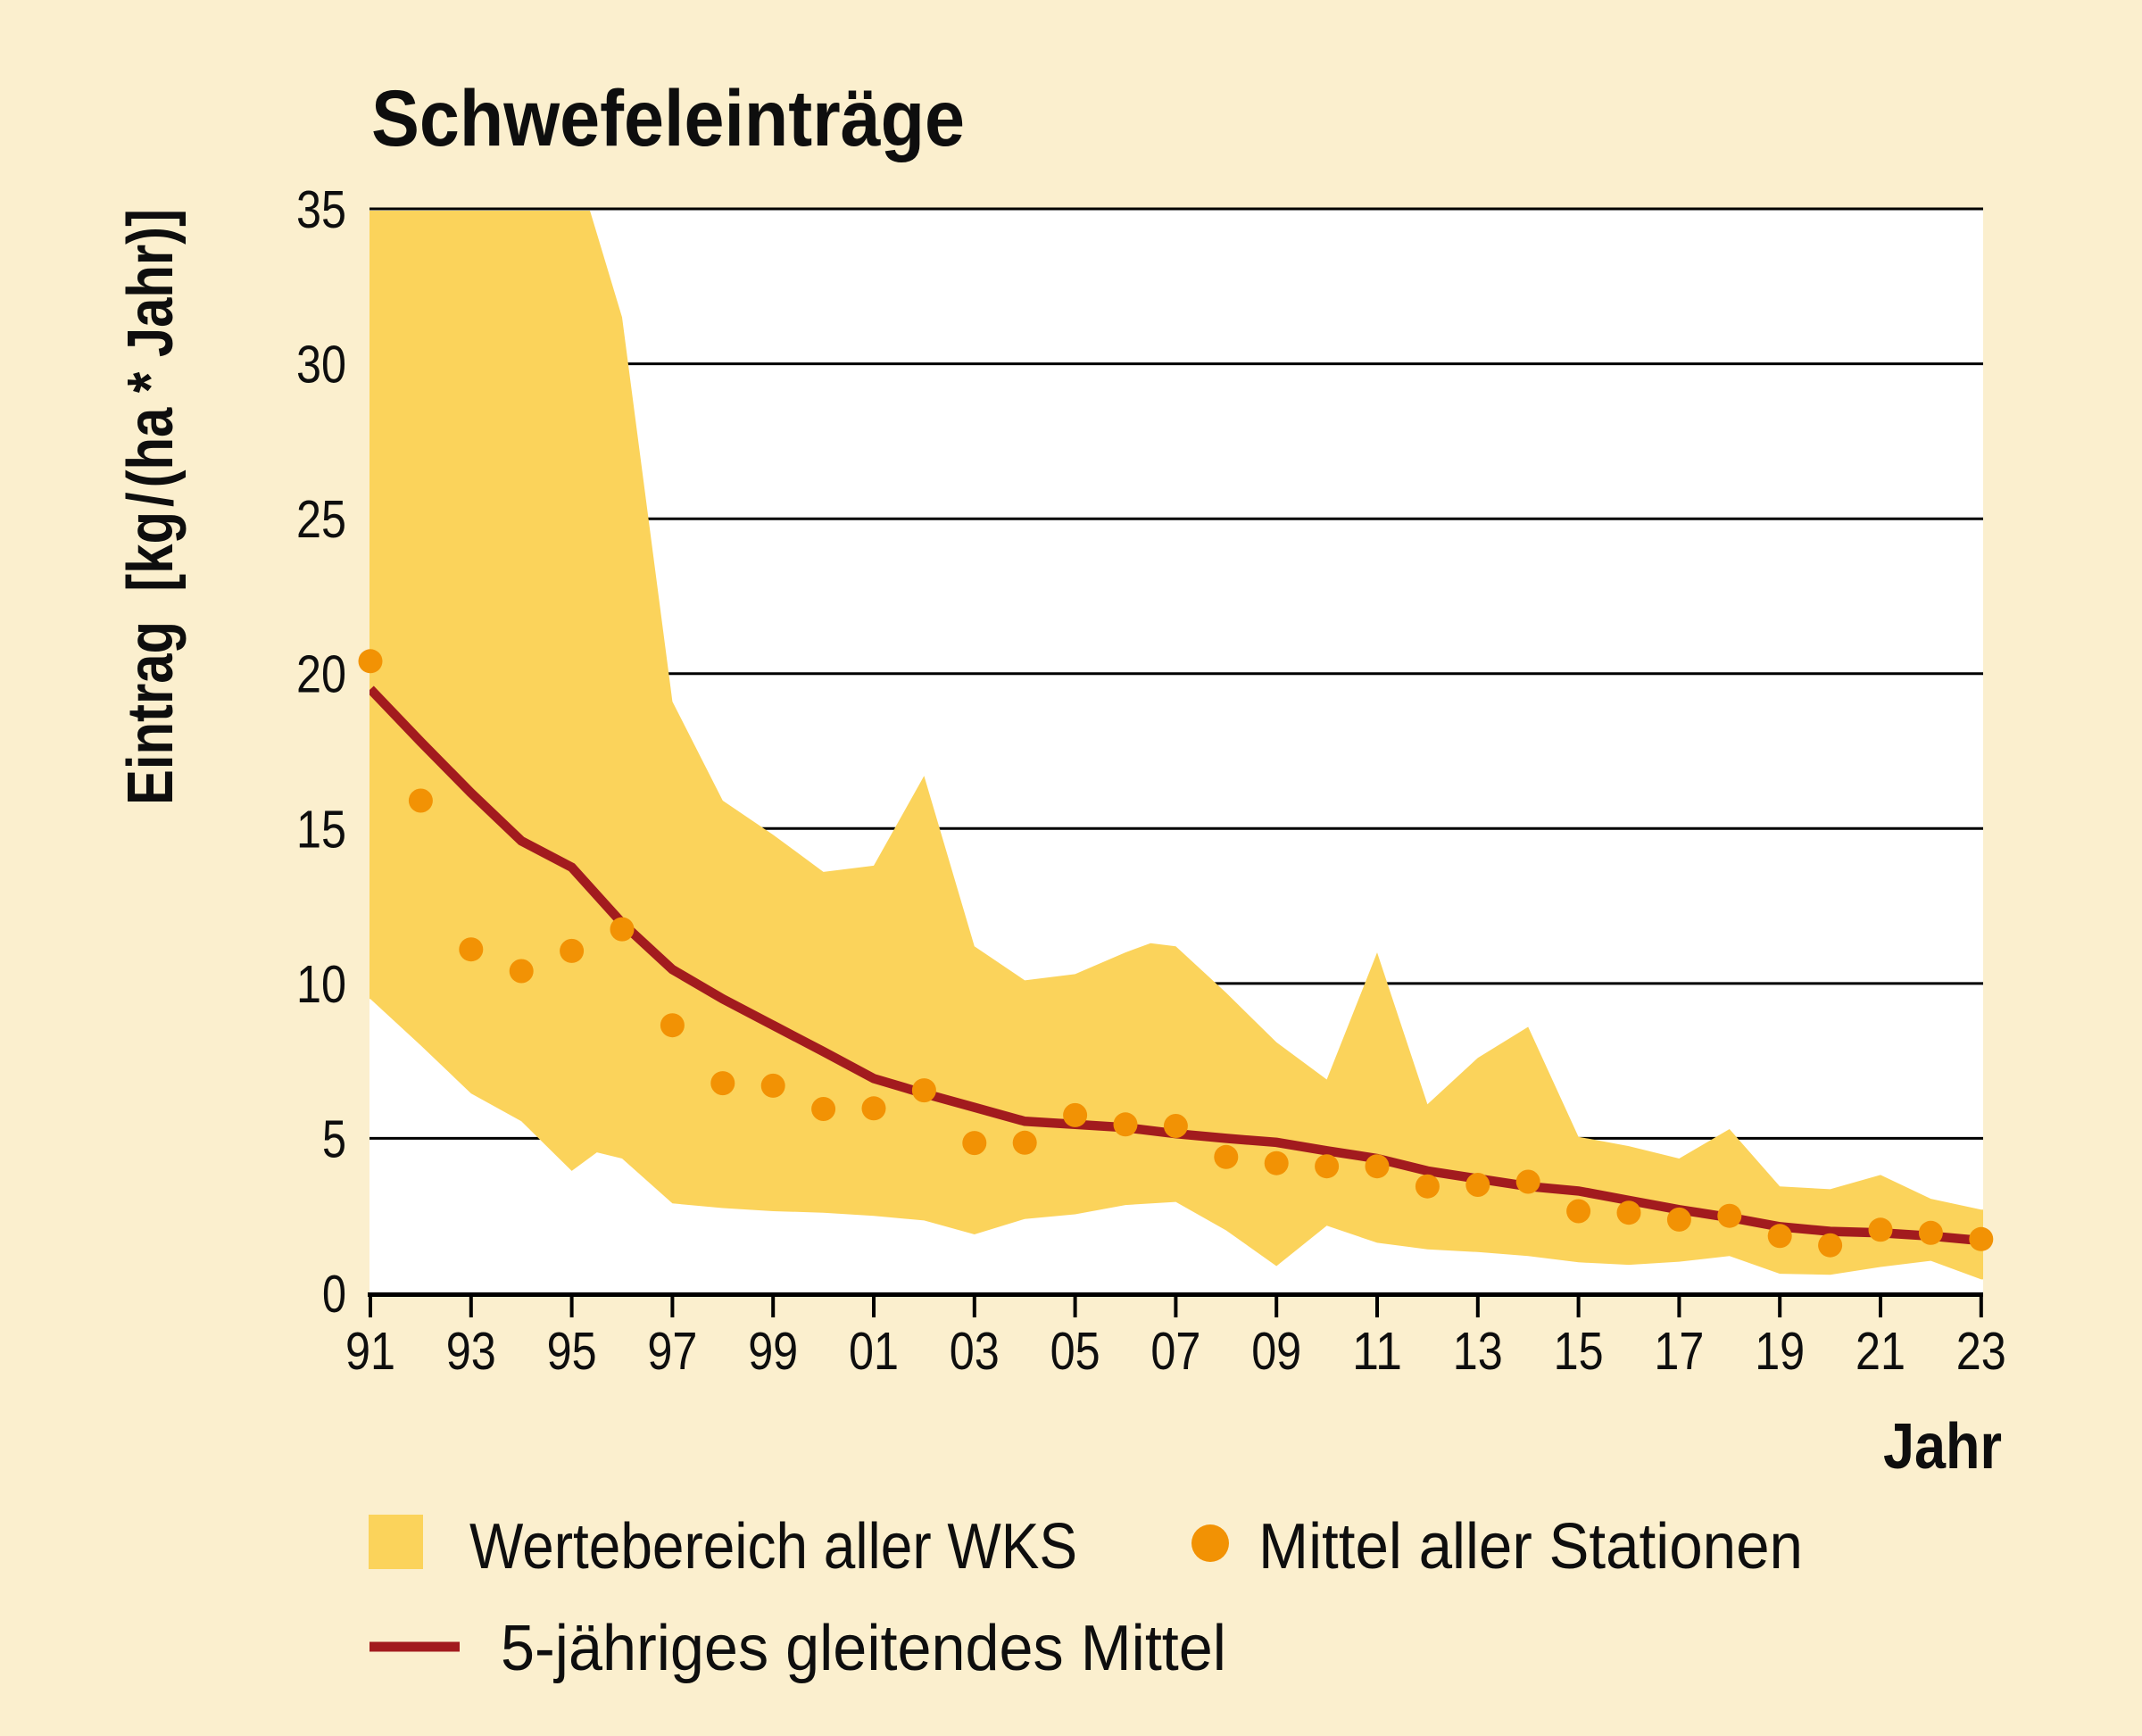 The width and height of the screenshot is (2142, 1736). Describe the element at coordinates (773, 1351) in the screenshot. I see `svg-text: 99` at that location.